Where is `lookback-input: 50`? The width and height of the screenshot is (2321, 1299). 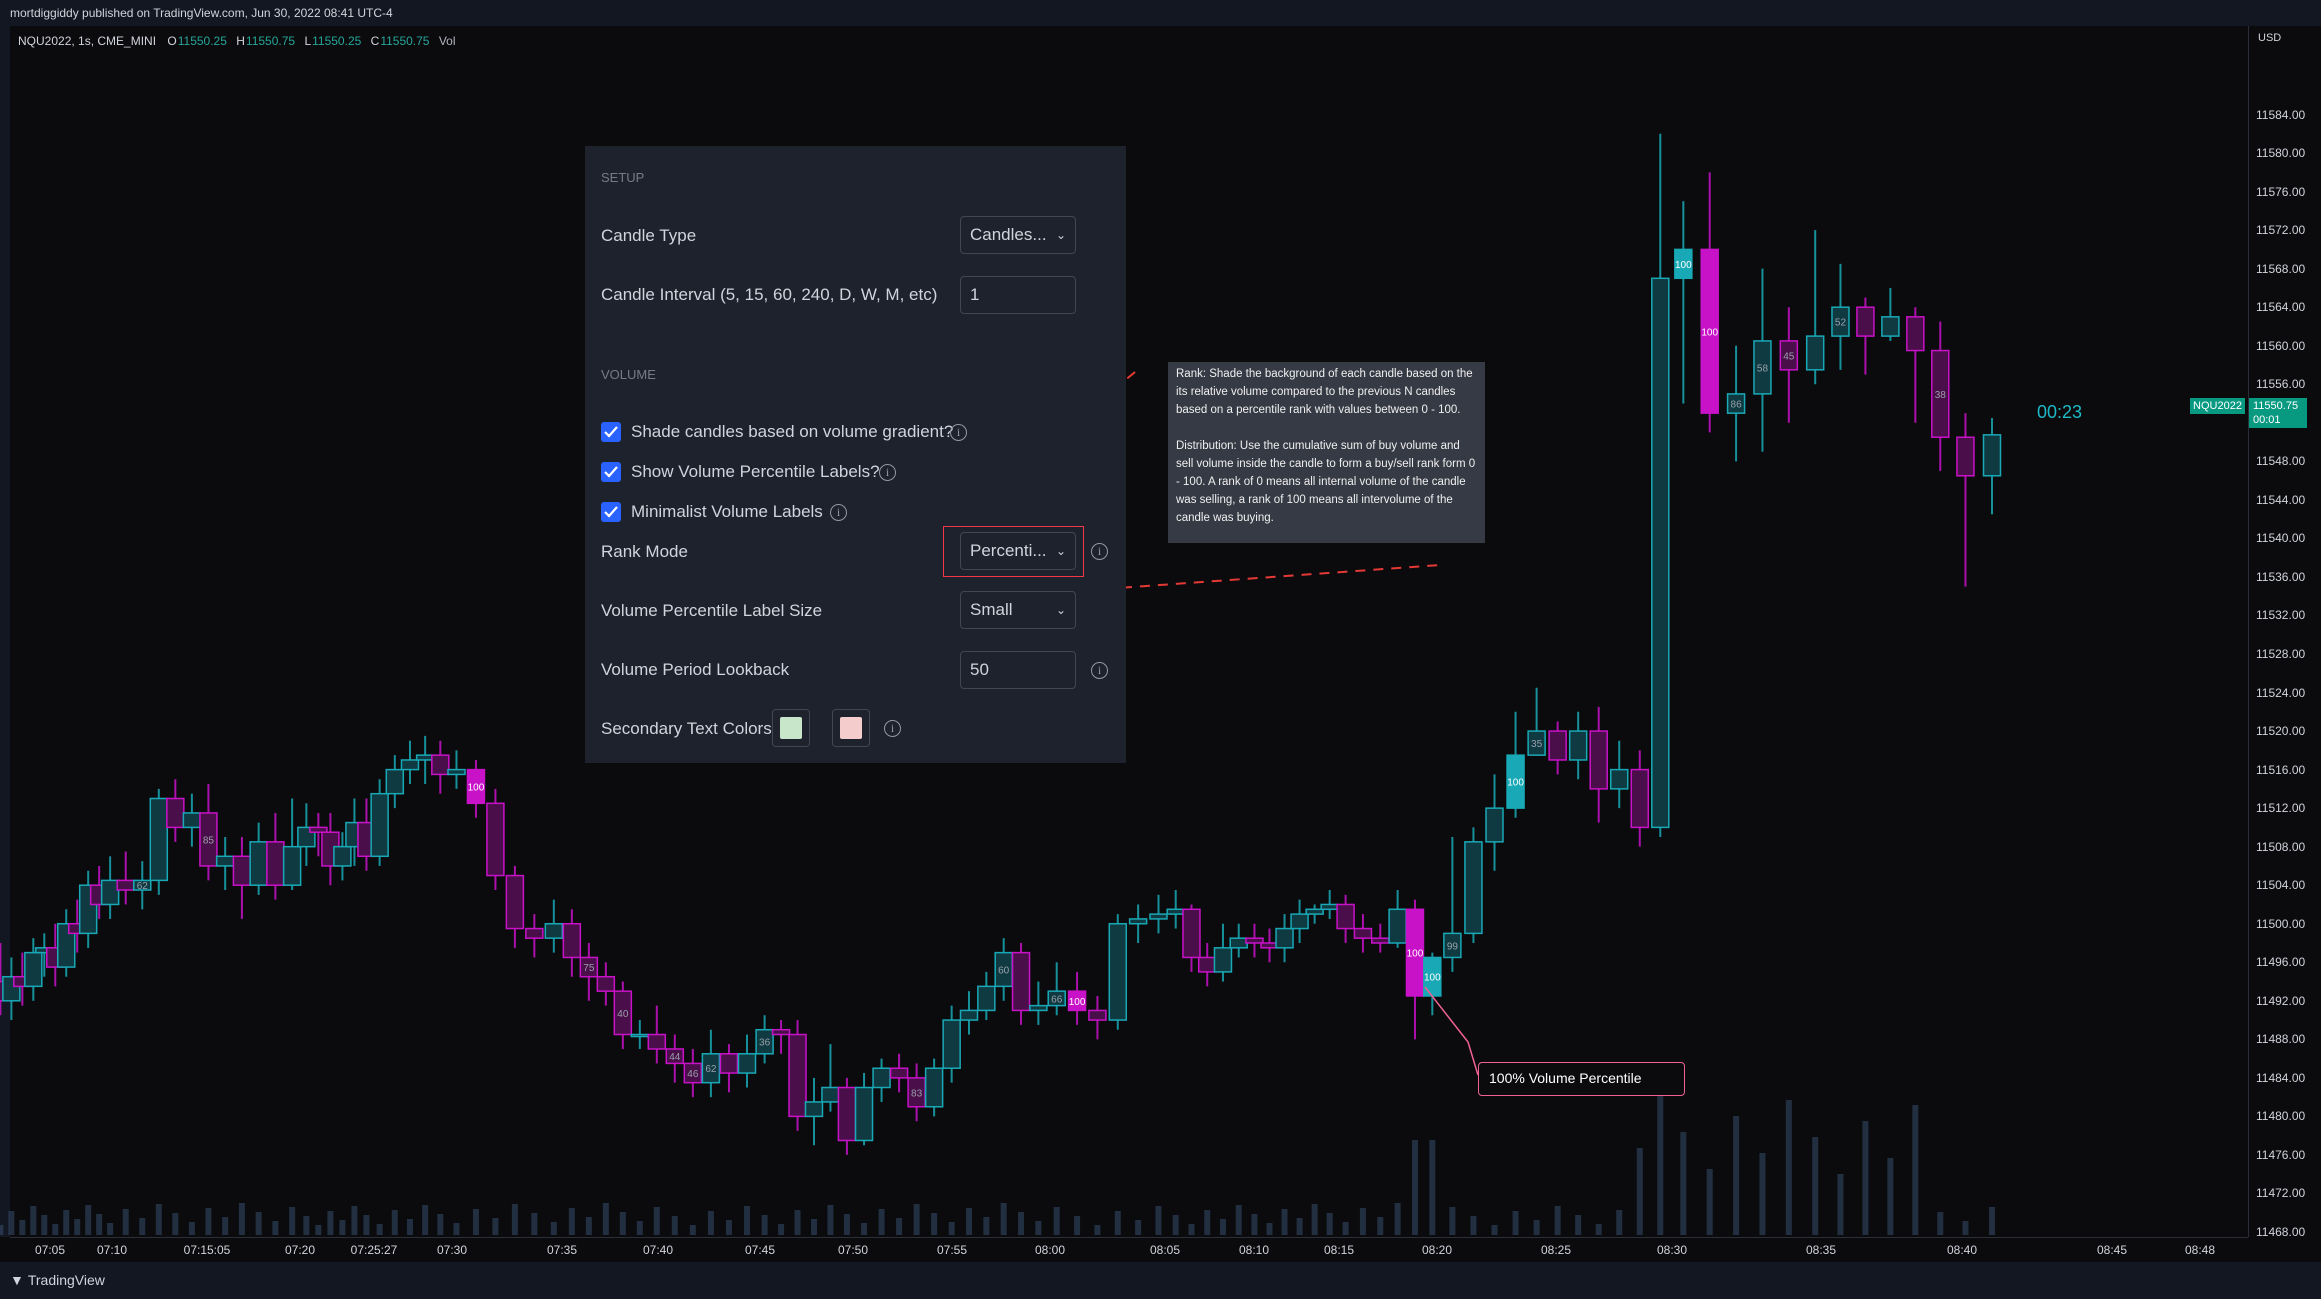
lookback-input: 50 is located at coordinates (1018, 670).